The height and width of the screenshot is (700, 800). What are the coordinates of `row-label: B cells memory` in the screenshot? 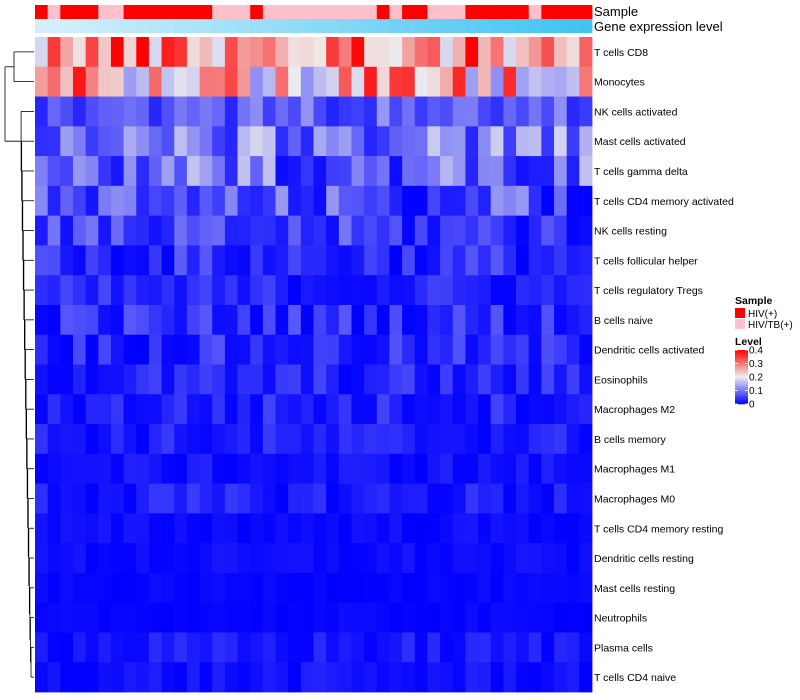 It's located at (630, 440).